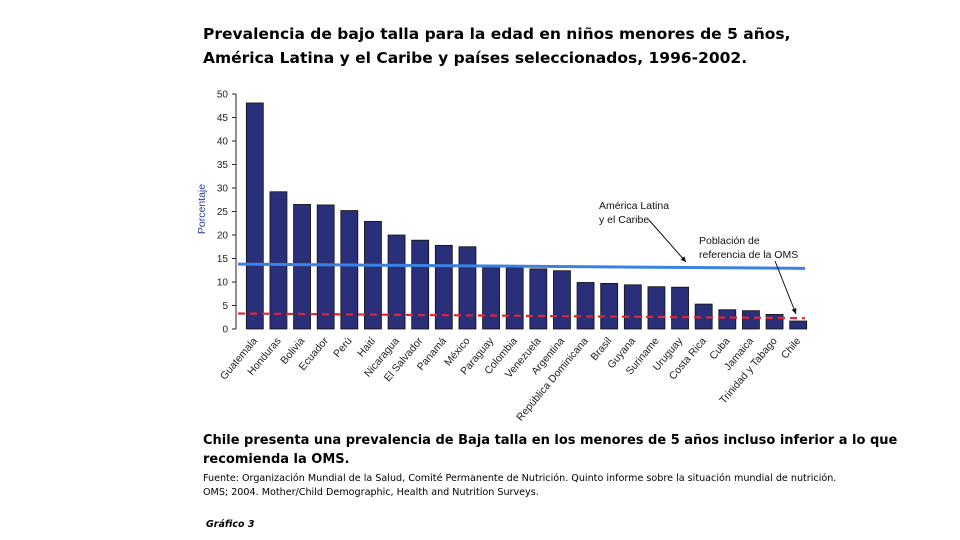 The height and width of the screenshot is (540, 960). Describe the element at coordinates (223, 142) in the screenshot. I see `y-tick-label: 40` at that location.